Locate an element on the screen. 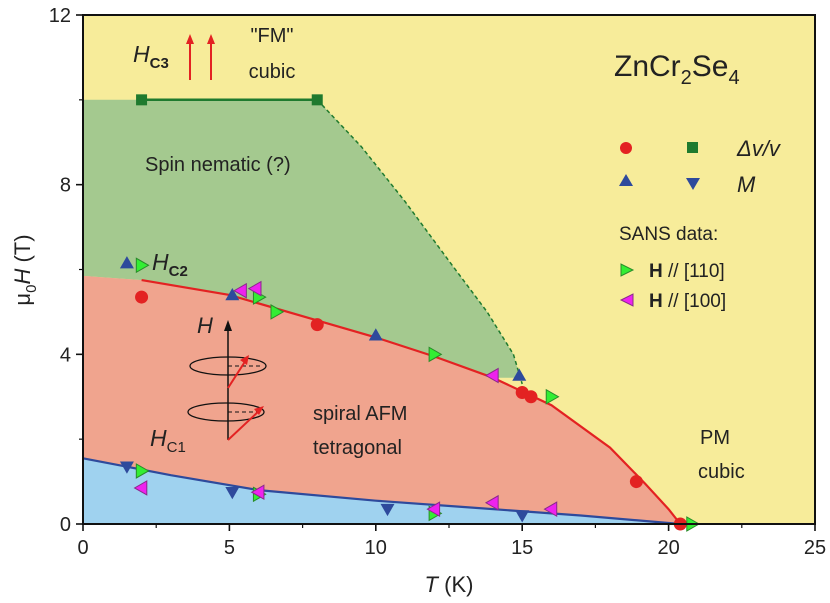 Image resolution: width=830 pixels, height=603 pixels. legend-marker-dv-square is located at coordinates (692, 147).